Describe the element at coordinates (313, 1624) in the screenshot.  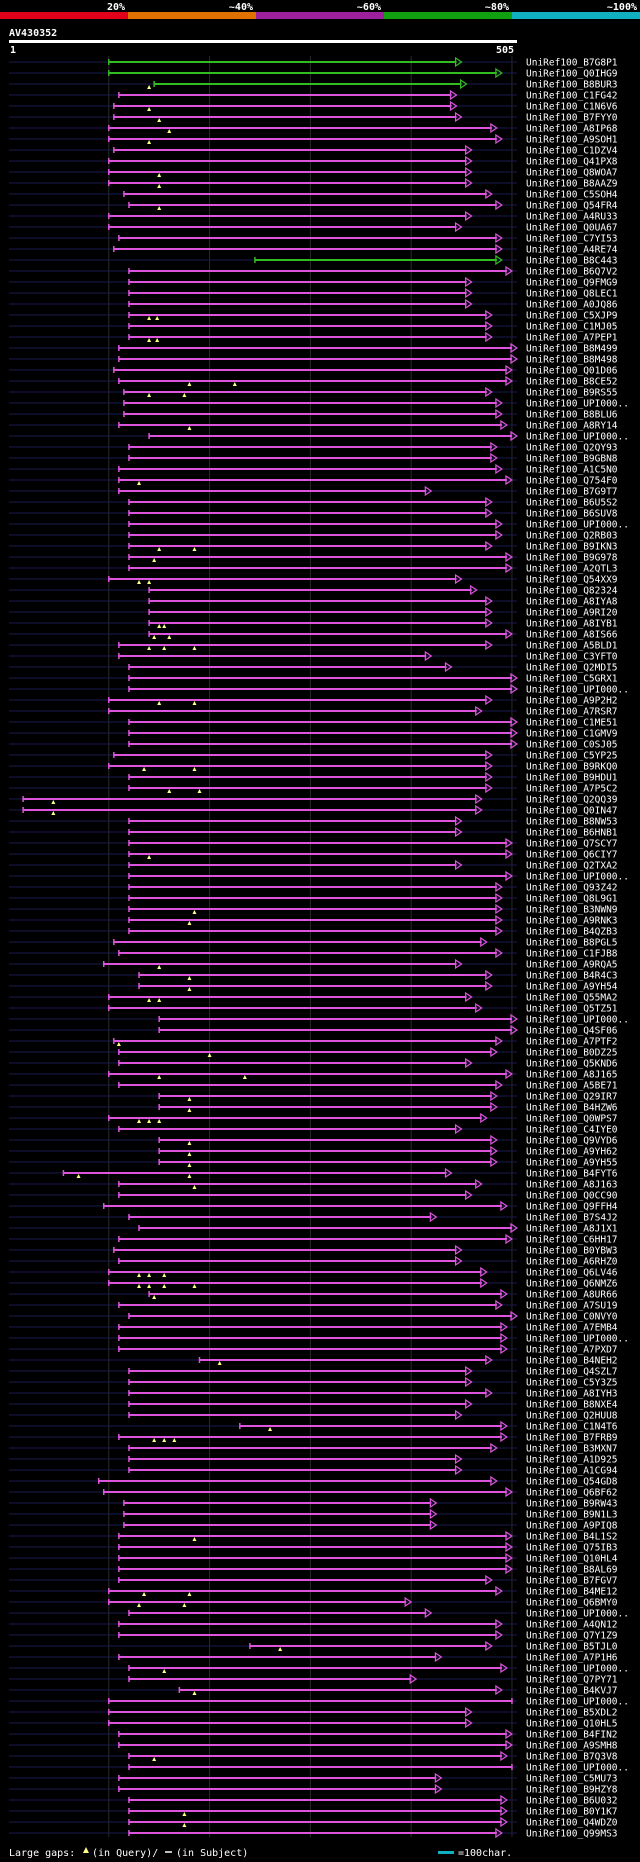
I see `hit-row: UniRef100_A4QN12` at that location.